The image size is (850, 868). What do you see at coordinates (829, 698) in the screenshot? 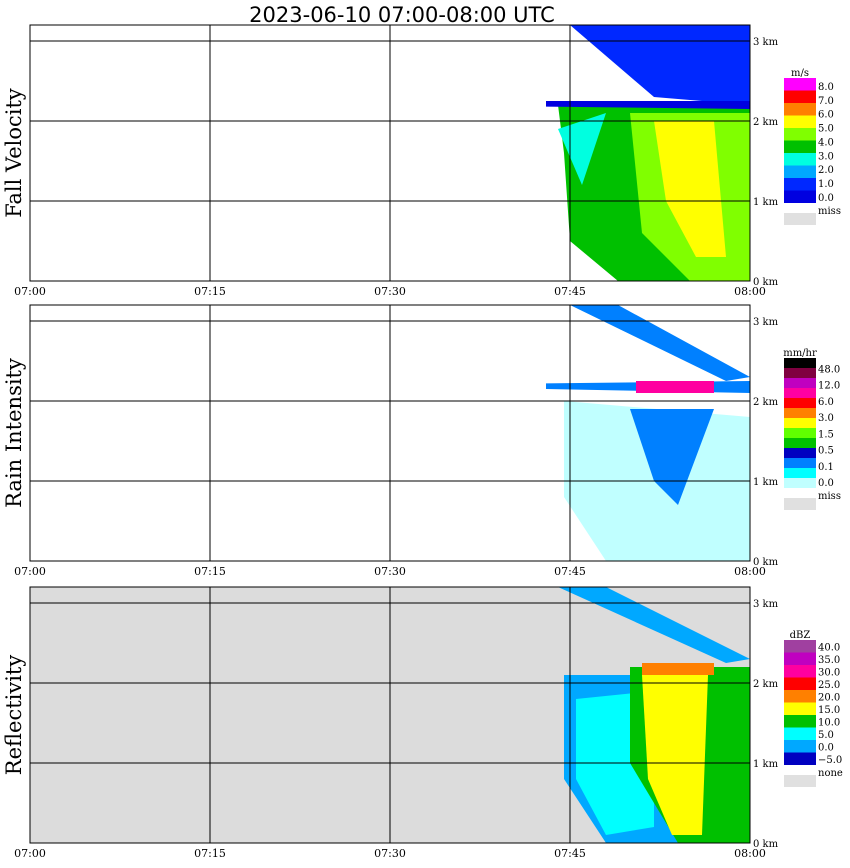
I see `legend-level-label: 20.0` at bounding box center [829, 698].